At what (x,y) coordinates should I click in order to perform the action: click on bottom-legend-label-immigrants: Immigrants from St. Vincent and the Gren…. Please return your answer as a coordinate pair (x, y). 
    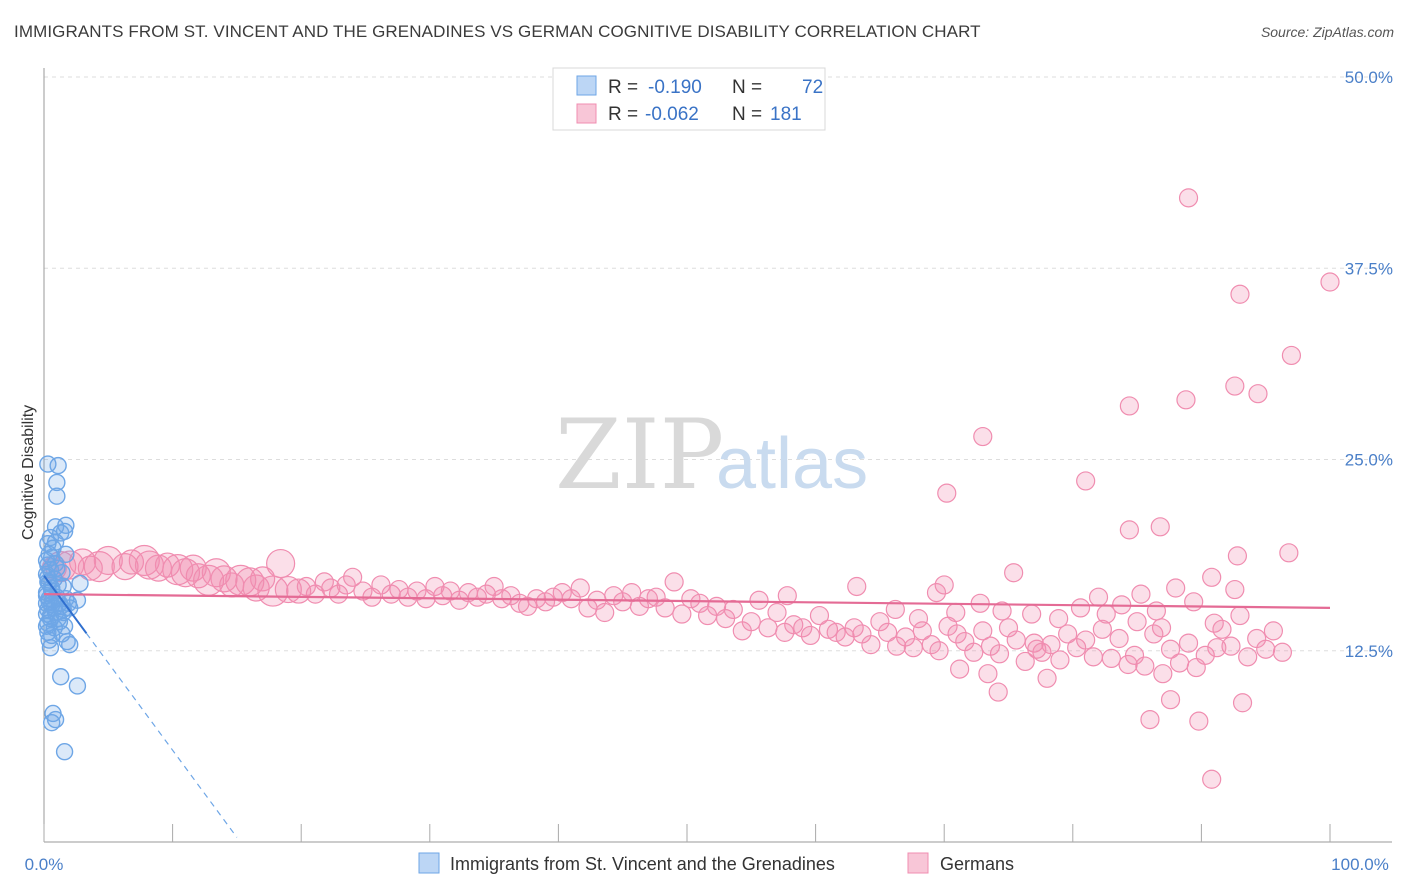
    Looking at the image, I should click on (642, 864).